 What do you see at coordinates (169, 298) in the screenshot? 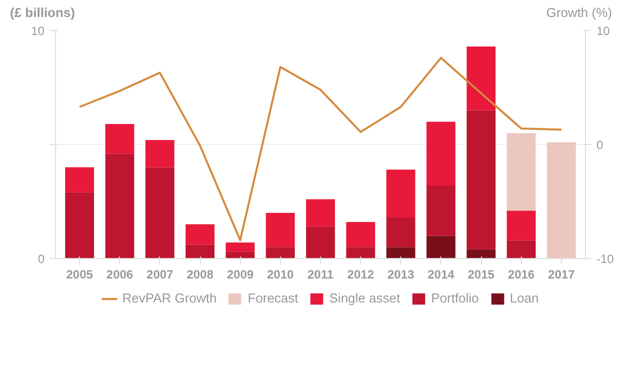
I see `legend-label: RevPAR Growth` at bounding box center [169, 298].